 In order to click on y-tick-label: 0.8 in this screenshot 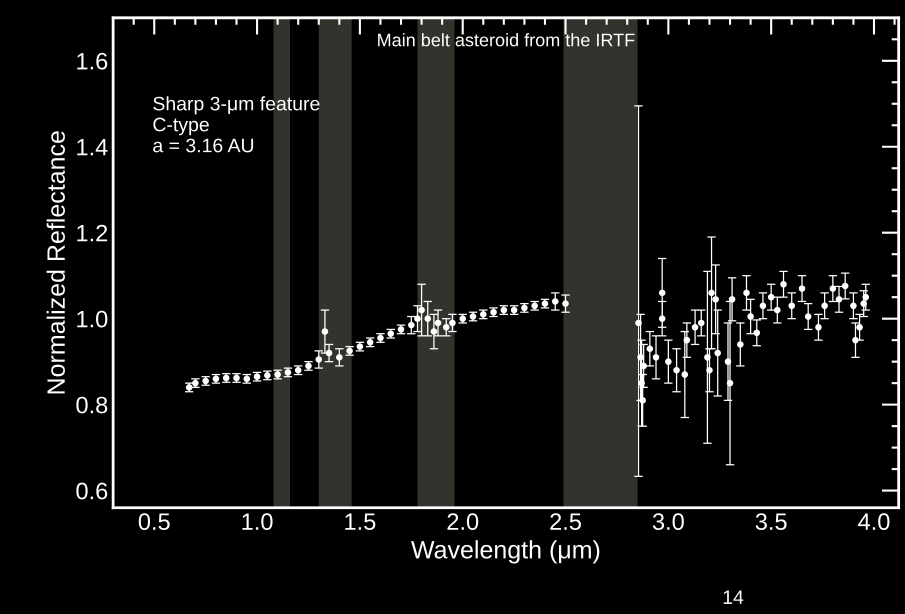, I will do `click(92, 405)`.